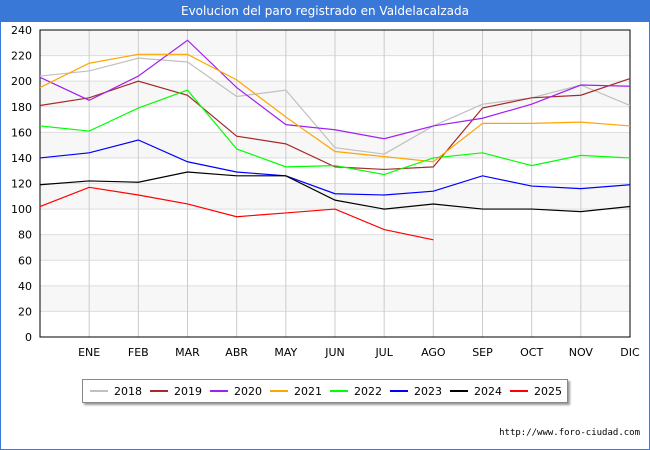 This screenshot has width=650, height=450. What do you see at coordinates (21, 209) in the screenshot?
I see `y-tick-label: 100` at bounding box center [21, 209].